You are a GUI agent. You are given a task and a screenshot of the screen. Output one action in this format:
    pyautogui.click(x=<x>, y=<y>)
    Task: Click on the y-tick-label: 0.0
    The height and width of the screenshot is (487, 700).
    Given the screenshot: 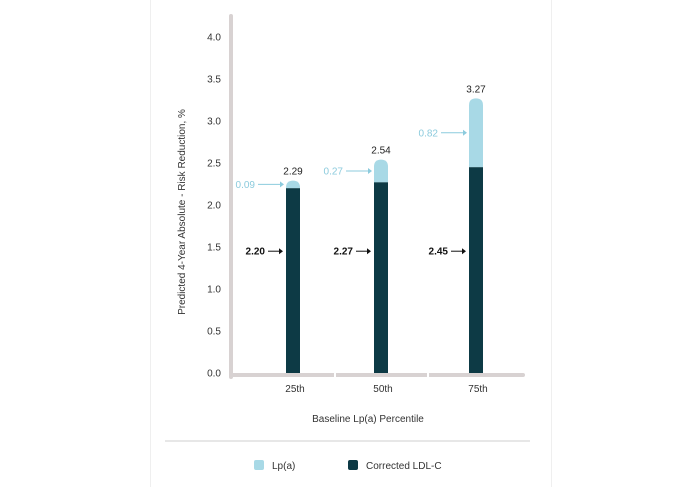 What is the action you would take?
    pyautogui.click(x=214, y=374)
    